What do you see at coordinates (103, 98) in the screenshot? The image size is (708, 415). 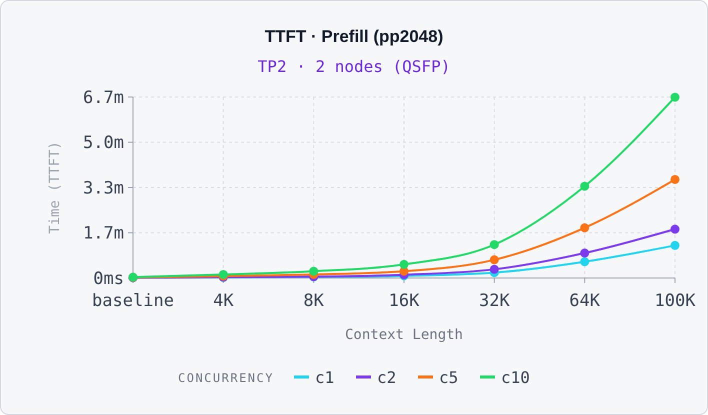 I see `y-tick-label: 6.7m` at bounding box center [103, 98].